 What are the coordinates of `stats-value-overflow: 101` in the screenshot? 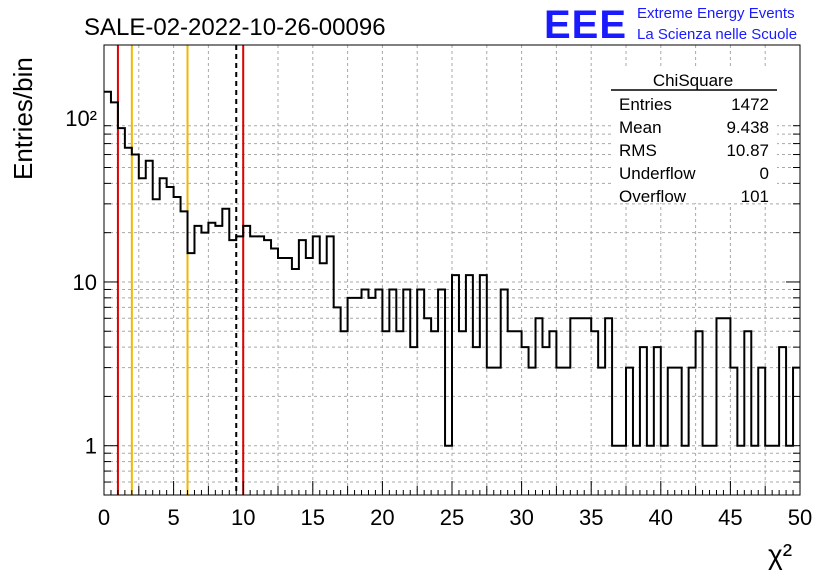 It's located at (755, 196).